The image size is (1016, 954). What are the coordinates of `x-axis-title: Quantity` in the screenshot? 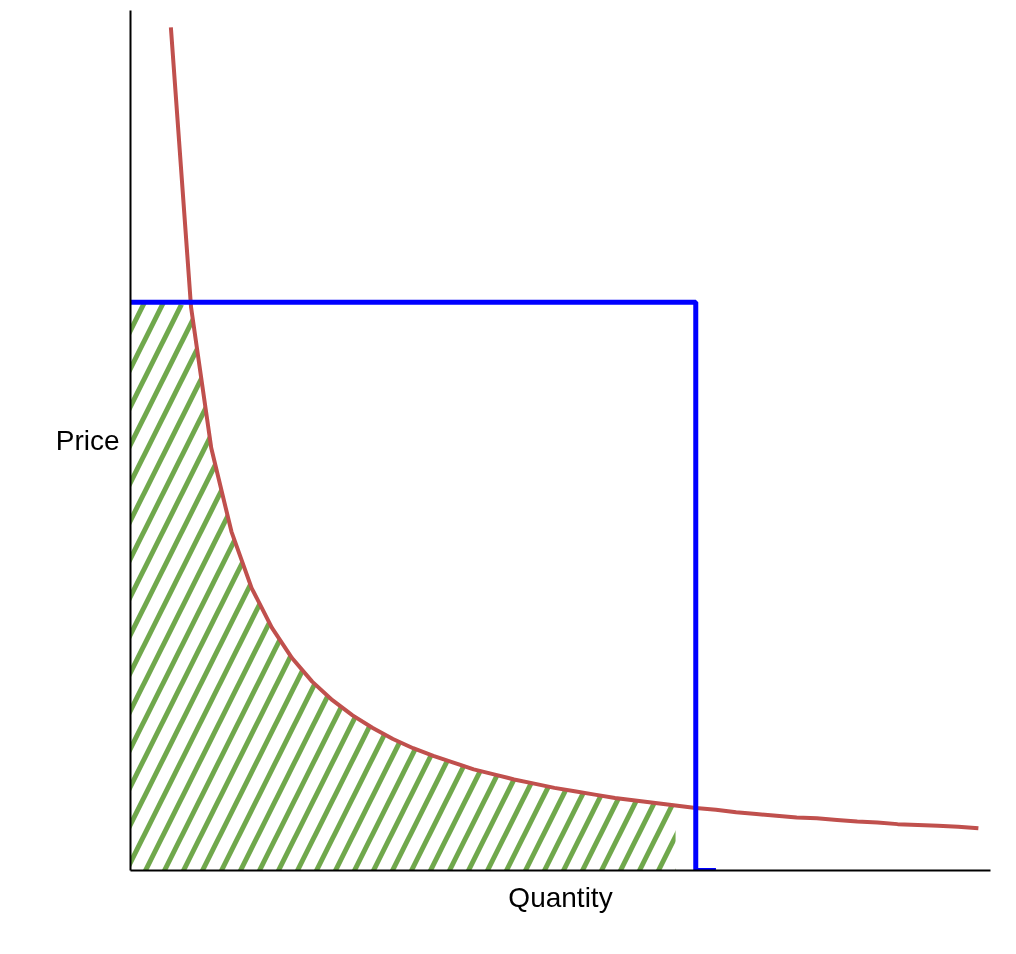 It's located at (560, 897).